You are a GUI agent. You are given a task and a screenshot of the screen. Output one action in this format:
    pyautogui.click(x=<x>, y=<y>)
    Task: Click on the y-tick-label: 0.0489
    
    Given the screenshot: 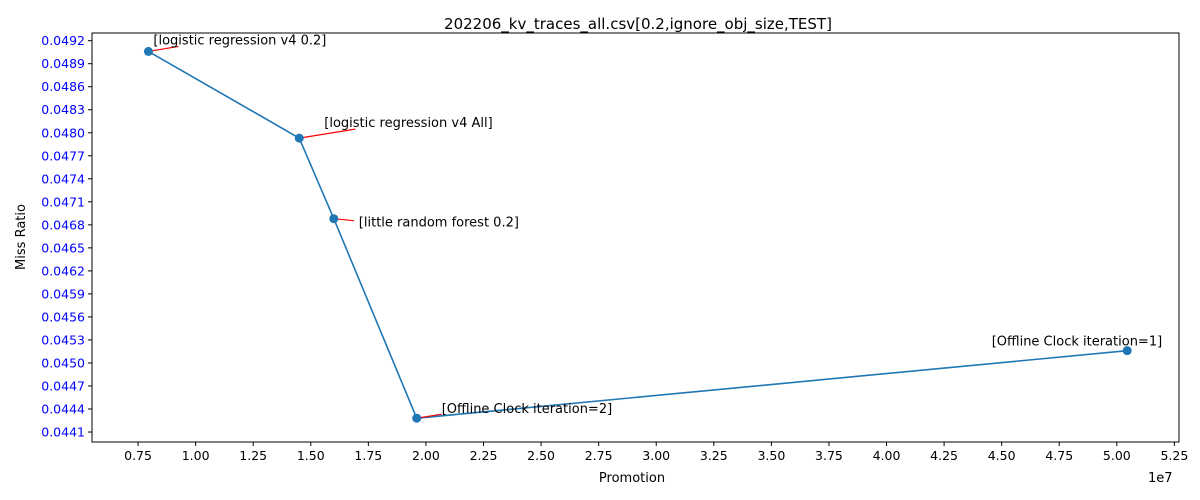 What is the action you would take?
    pyautogui.click(x=63, y=63)
    